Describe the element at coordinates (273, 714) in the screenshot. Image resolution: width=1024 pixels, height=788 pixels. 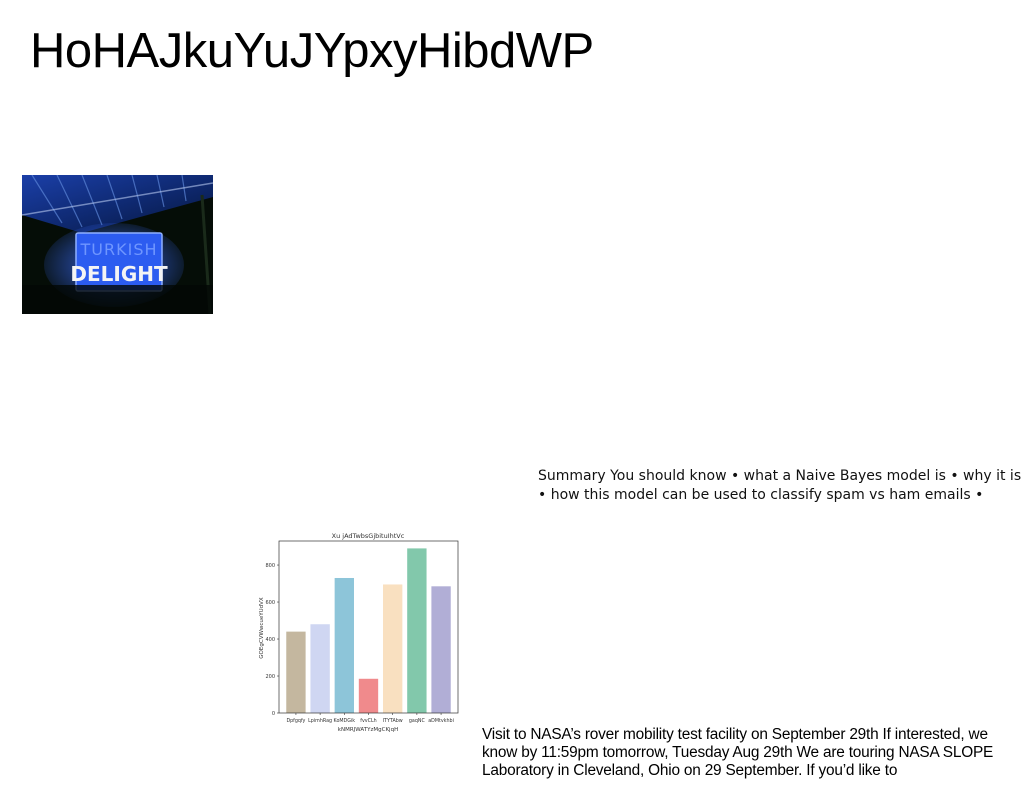
I see `chart-y-tick-label-0: 0` at that location.